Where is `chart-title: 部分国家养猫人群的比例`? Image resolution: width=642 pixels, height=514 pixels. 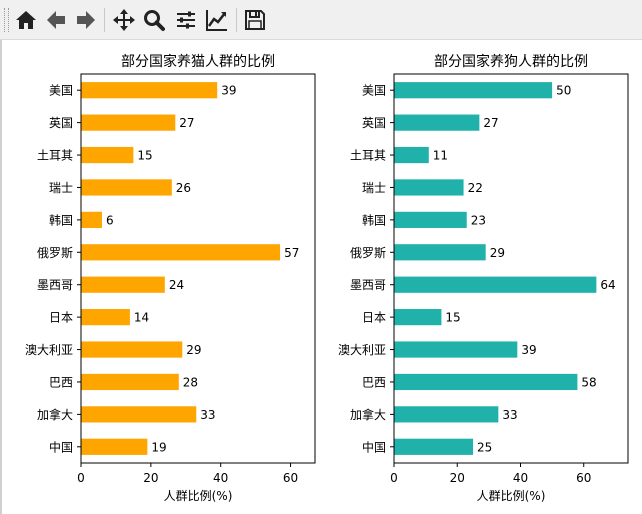 chart-title: 部分国家养猫人群的比例 is located at coordinates (198, 61).